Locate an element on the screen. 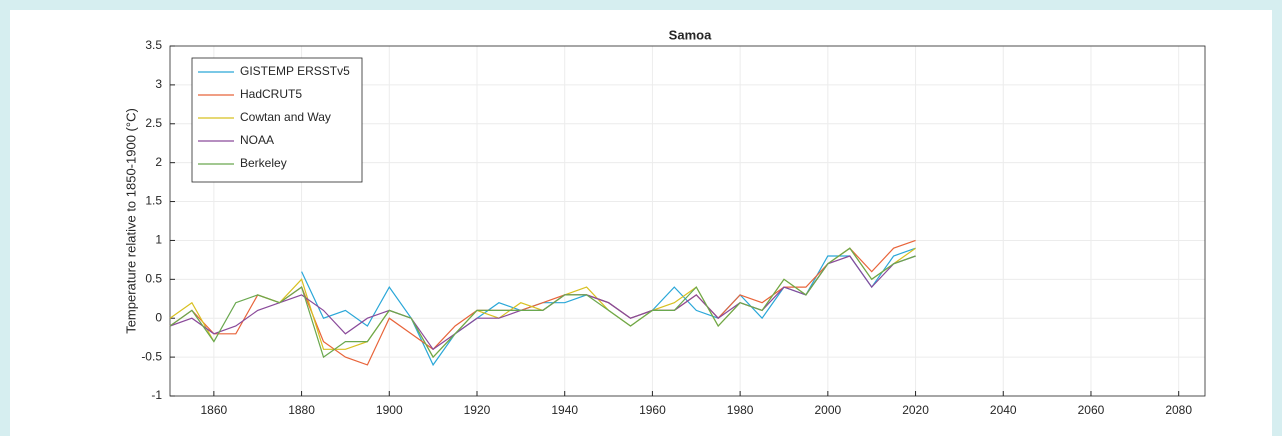 The width and height of the screenshot is (1282, 436). x-tick-label: 1880 is located at coordinates (301, 410).